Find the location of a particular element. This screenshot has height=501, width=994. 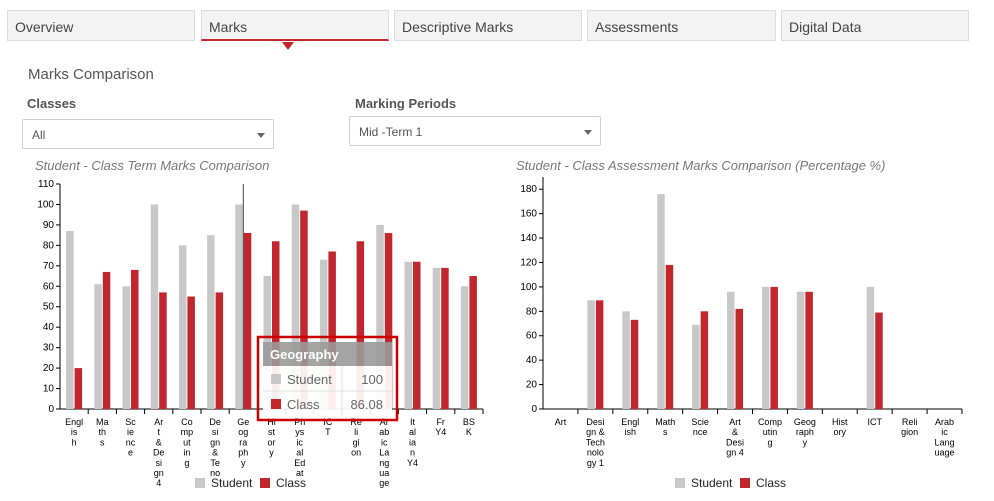

y-tick-label: 40 is located at coordinates (532, 360).